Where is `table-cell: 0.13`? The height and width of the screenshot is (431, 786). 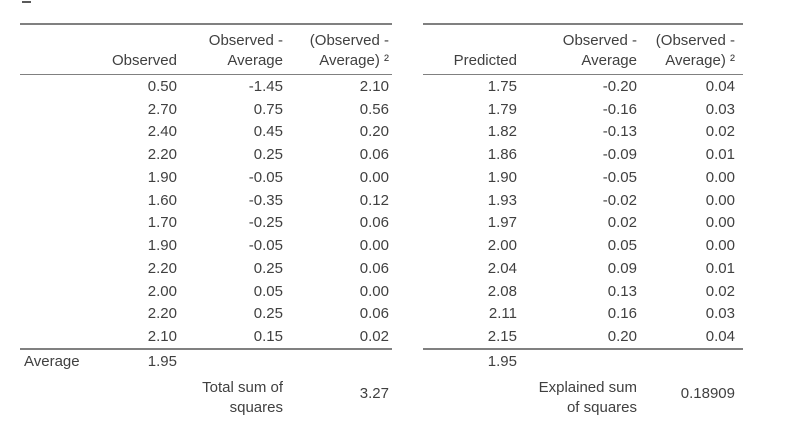
table-cell: 0.13 is located at coordinates (622, 291).